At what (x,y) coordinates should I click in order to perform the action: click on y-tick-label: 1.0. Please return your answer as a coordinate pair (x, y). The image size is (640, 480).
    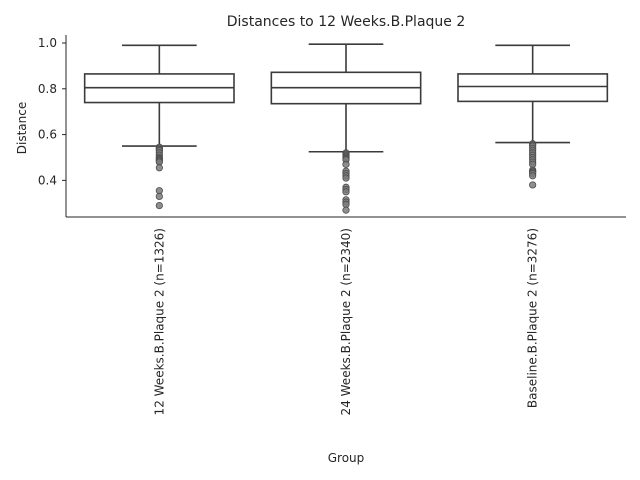
    Looking at the image, I should click on (47, 43).